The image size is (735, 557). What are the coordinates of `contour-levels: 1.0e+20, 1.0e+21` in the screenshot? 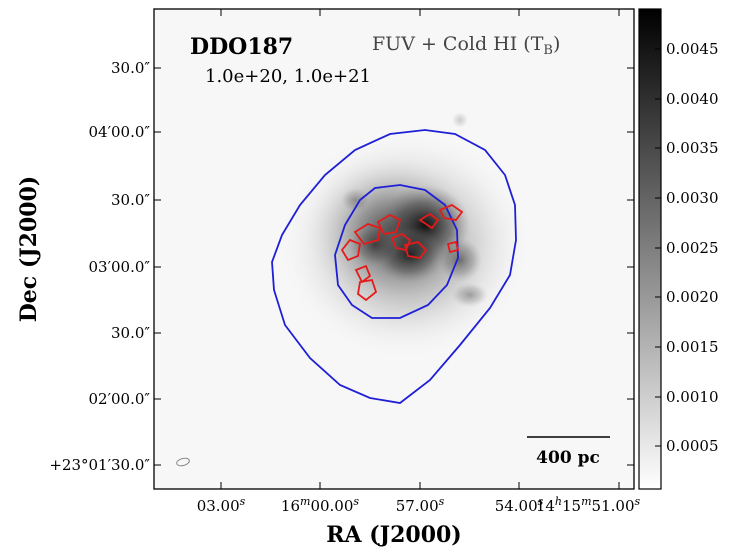 It's located at (288, 76).